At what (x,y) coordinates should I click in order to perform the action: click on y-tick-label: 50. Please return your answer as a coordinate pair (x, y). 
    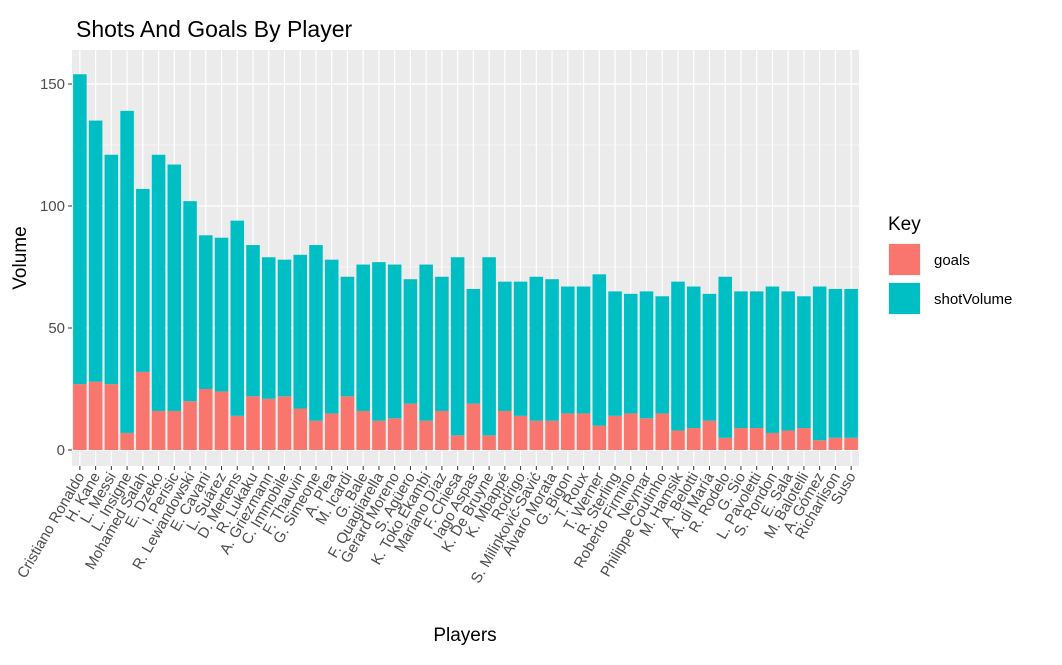
    Looking at the image, I should click on (56, 328).